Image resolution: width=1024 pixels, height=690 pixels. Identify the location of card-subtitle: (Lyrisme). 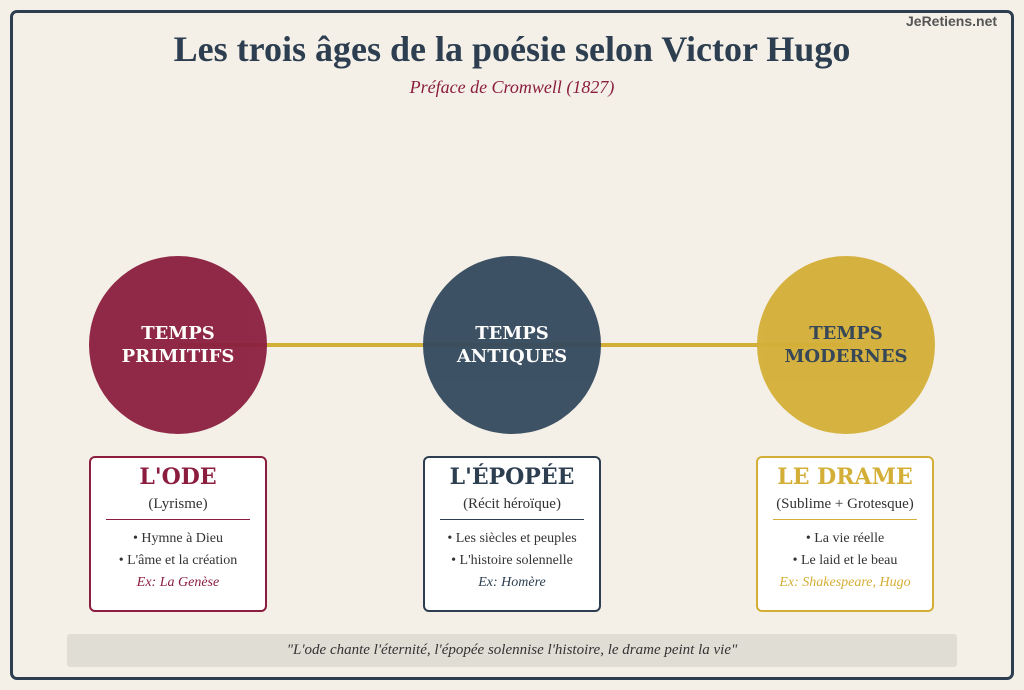
(178, 504).